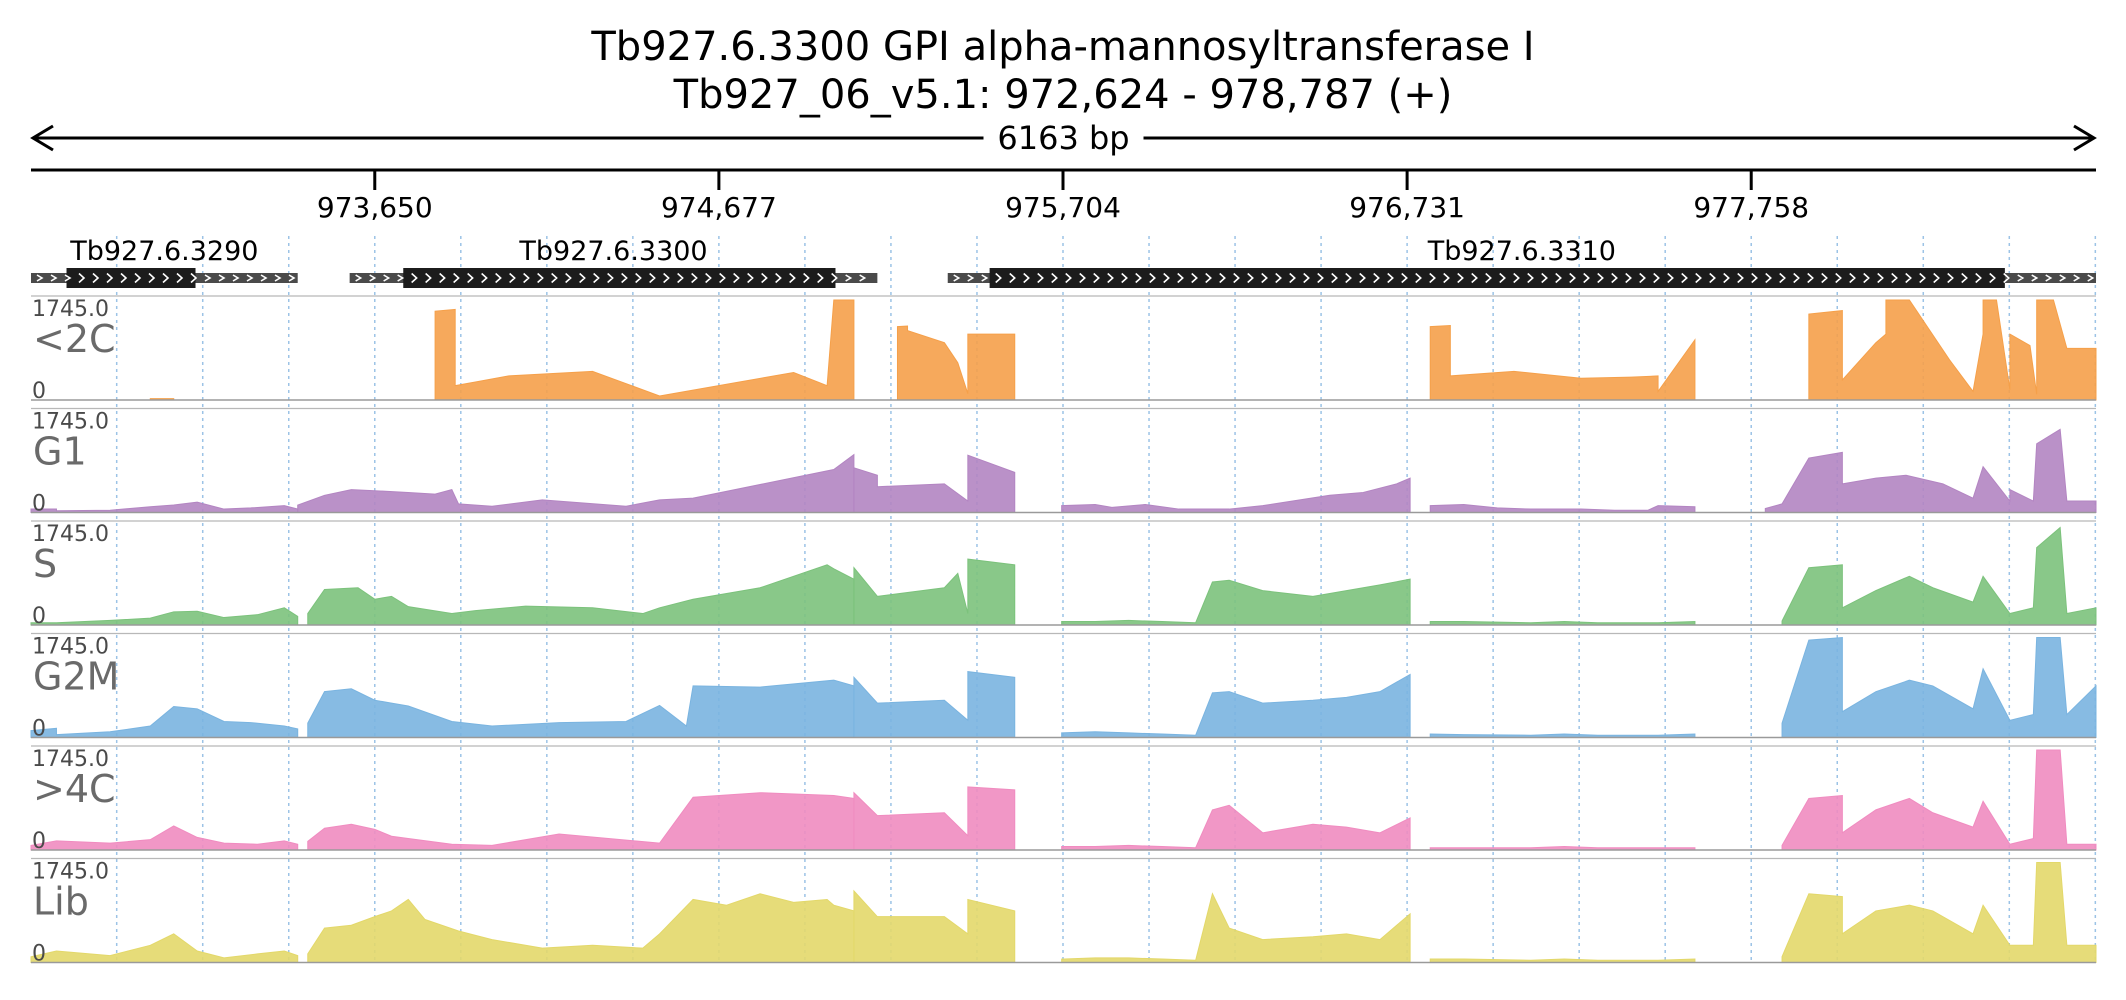  What do you see at coordinates (61, 902) in the screenshot?
I see `track-name: Lib` at bounding box center [61, 902].